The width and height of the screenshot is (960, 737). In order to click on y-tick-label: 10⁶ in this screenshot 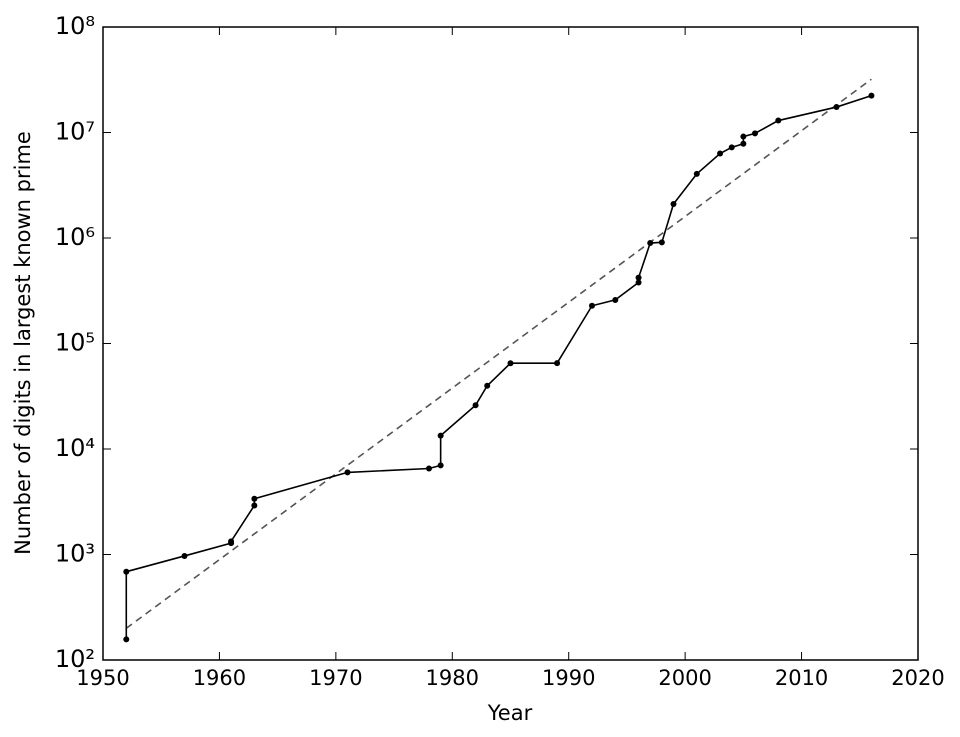, I will do `click(75, 237)`.